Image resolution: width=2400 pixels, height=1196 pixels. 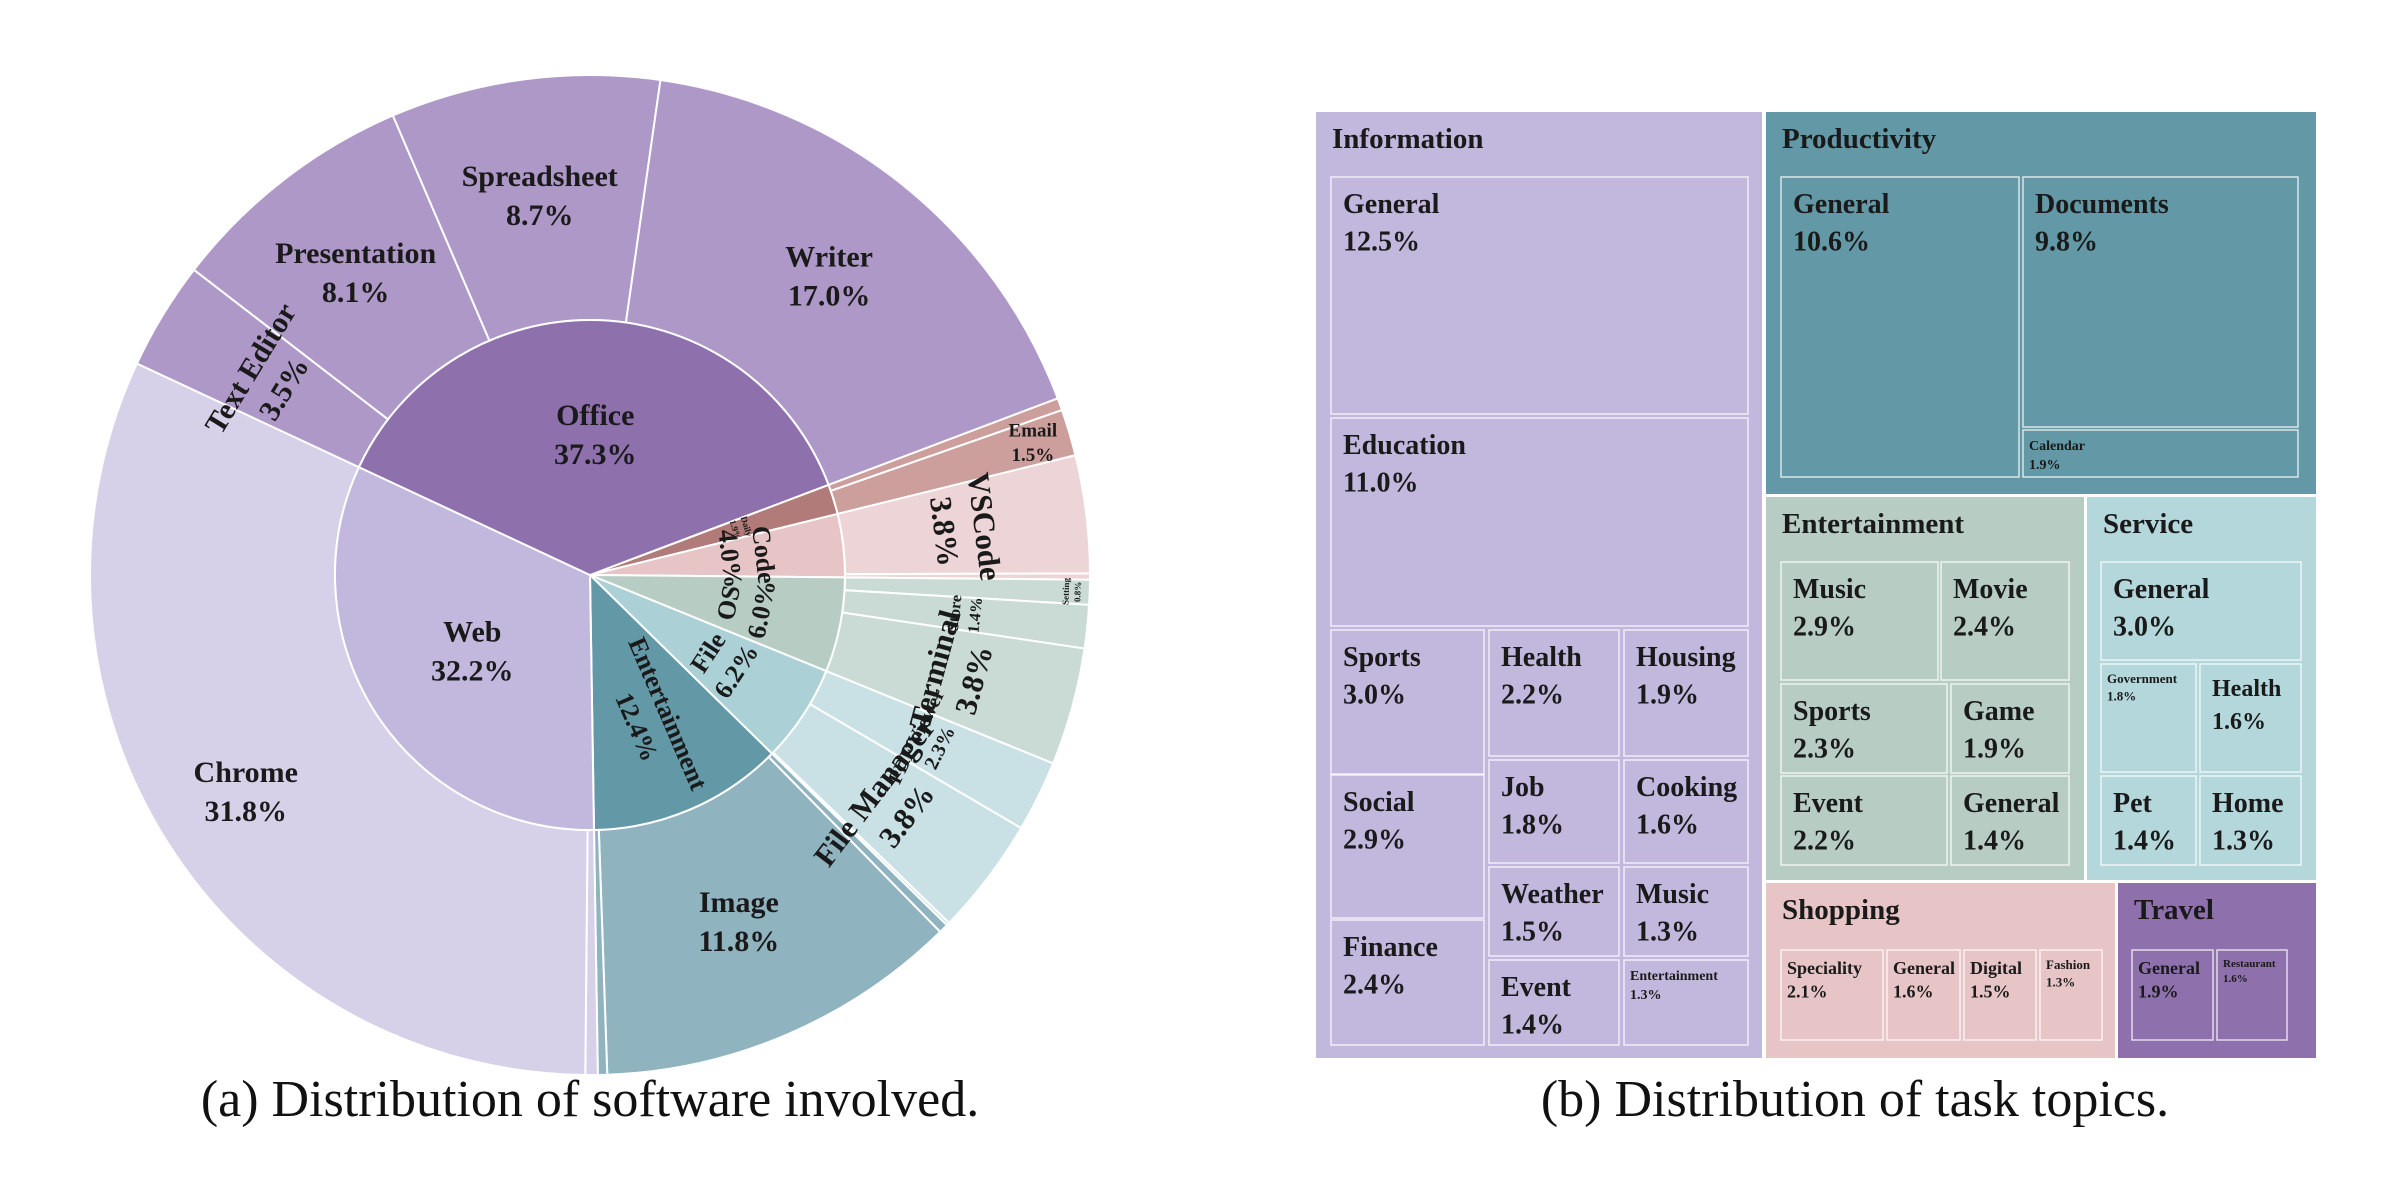 What do you see at coordinates (595, 454) in the screenshot?
I see `inner-label-office-line: 37.3%` at bounding box center [595, 454].